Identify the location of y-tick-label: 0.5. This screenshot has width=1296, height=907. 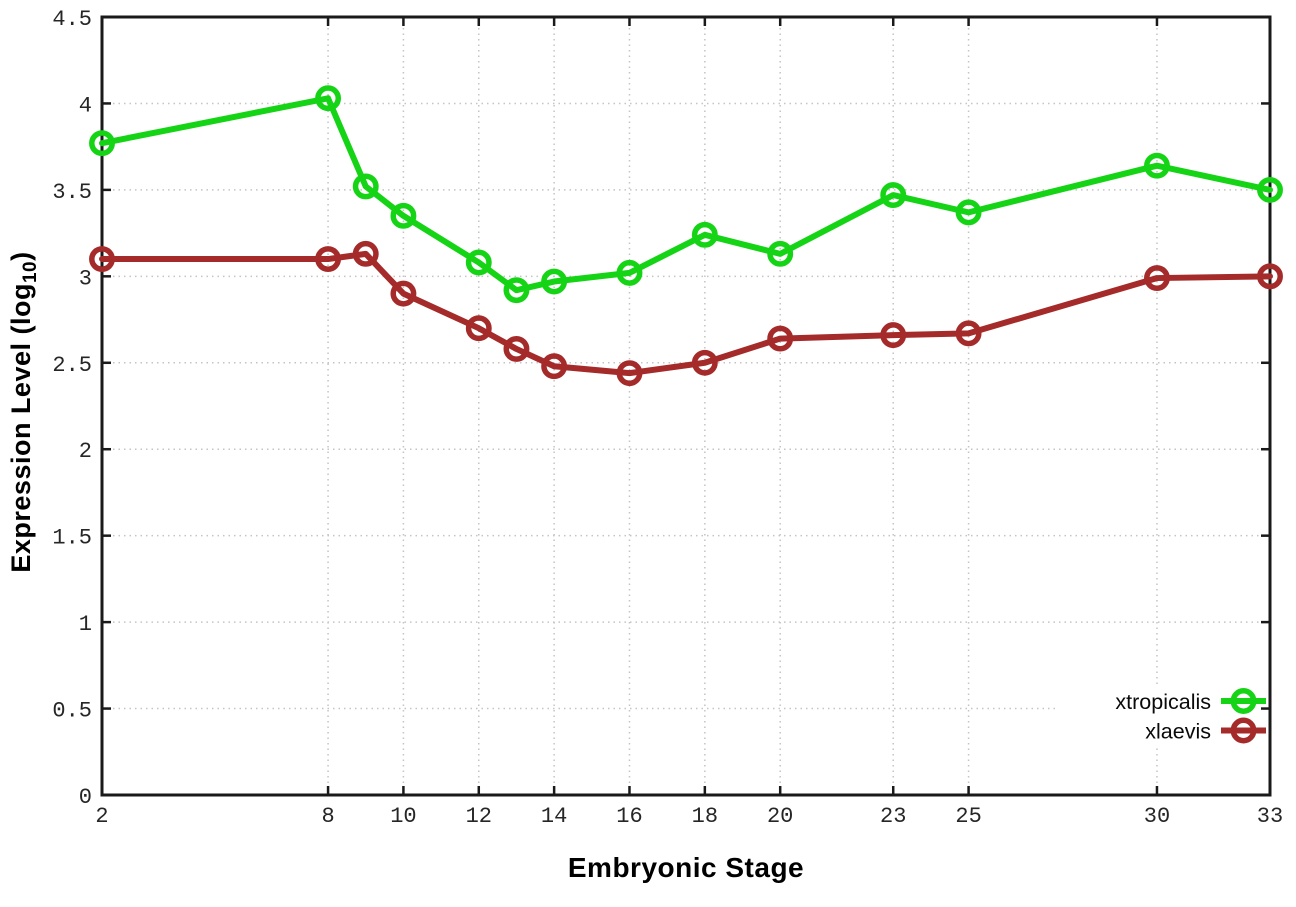
(72, 711).